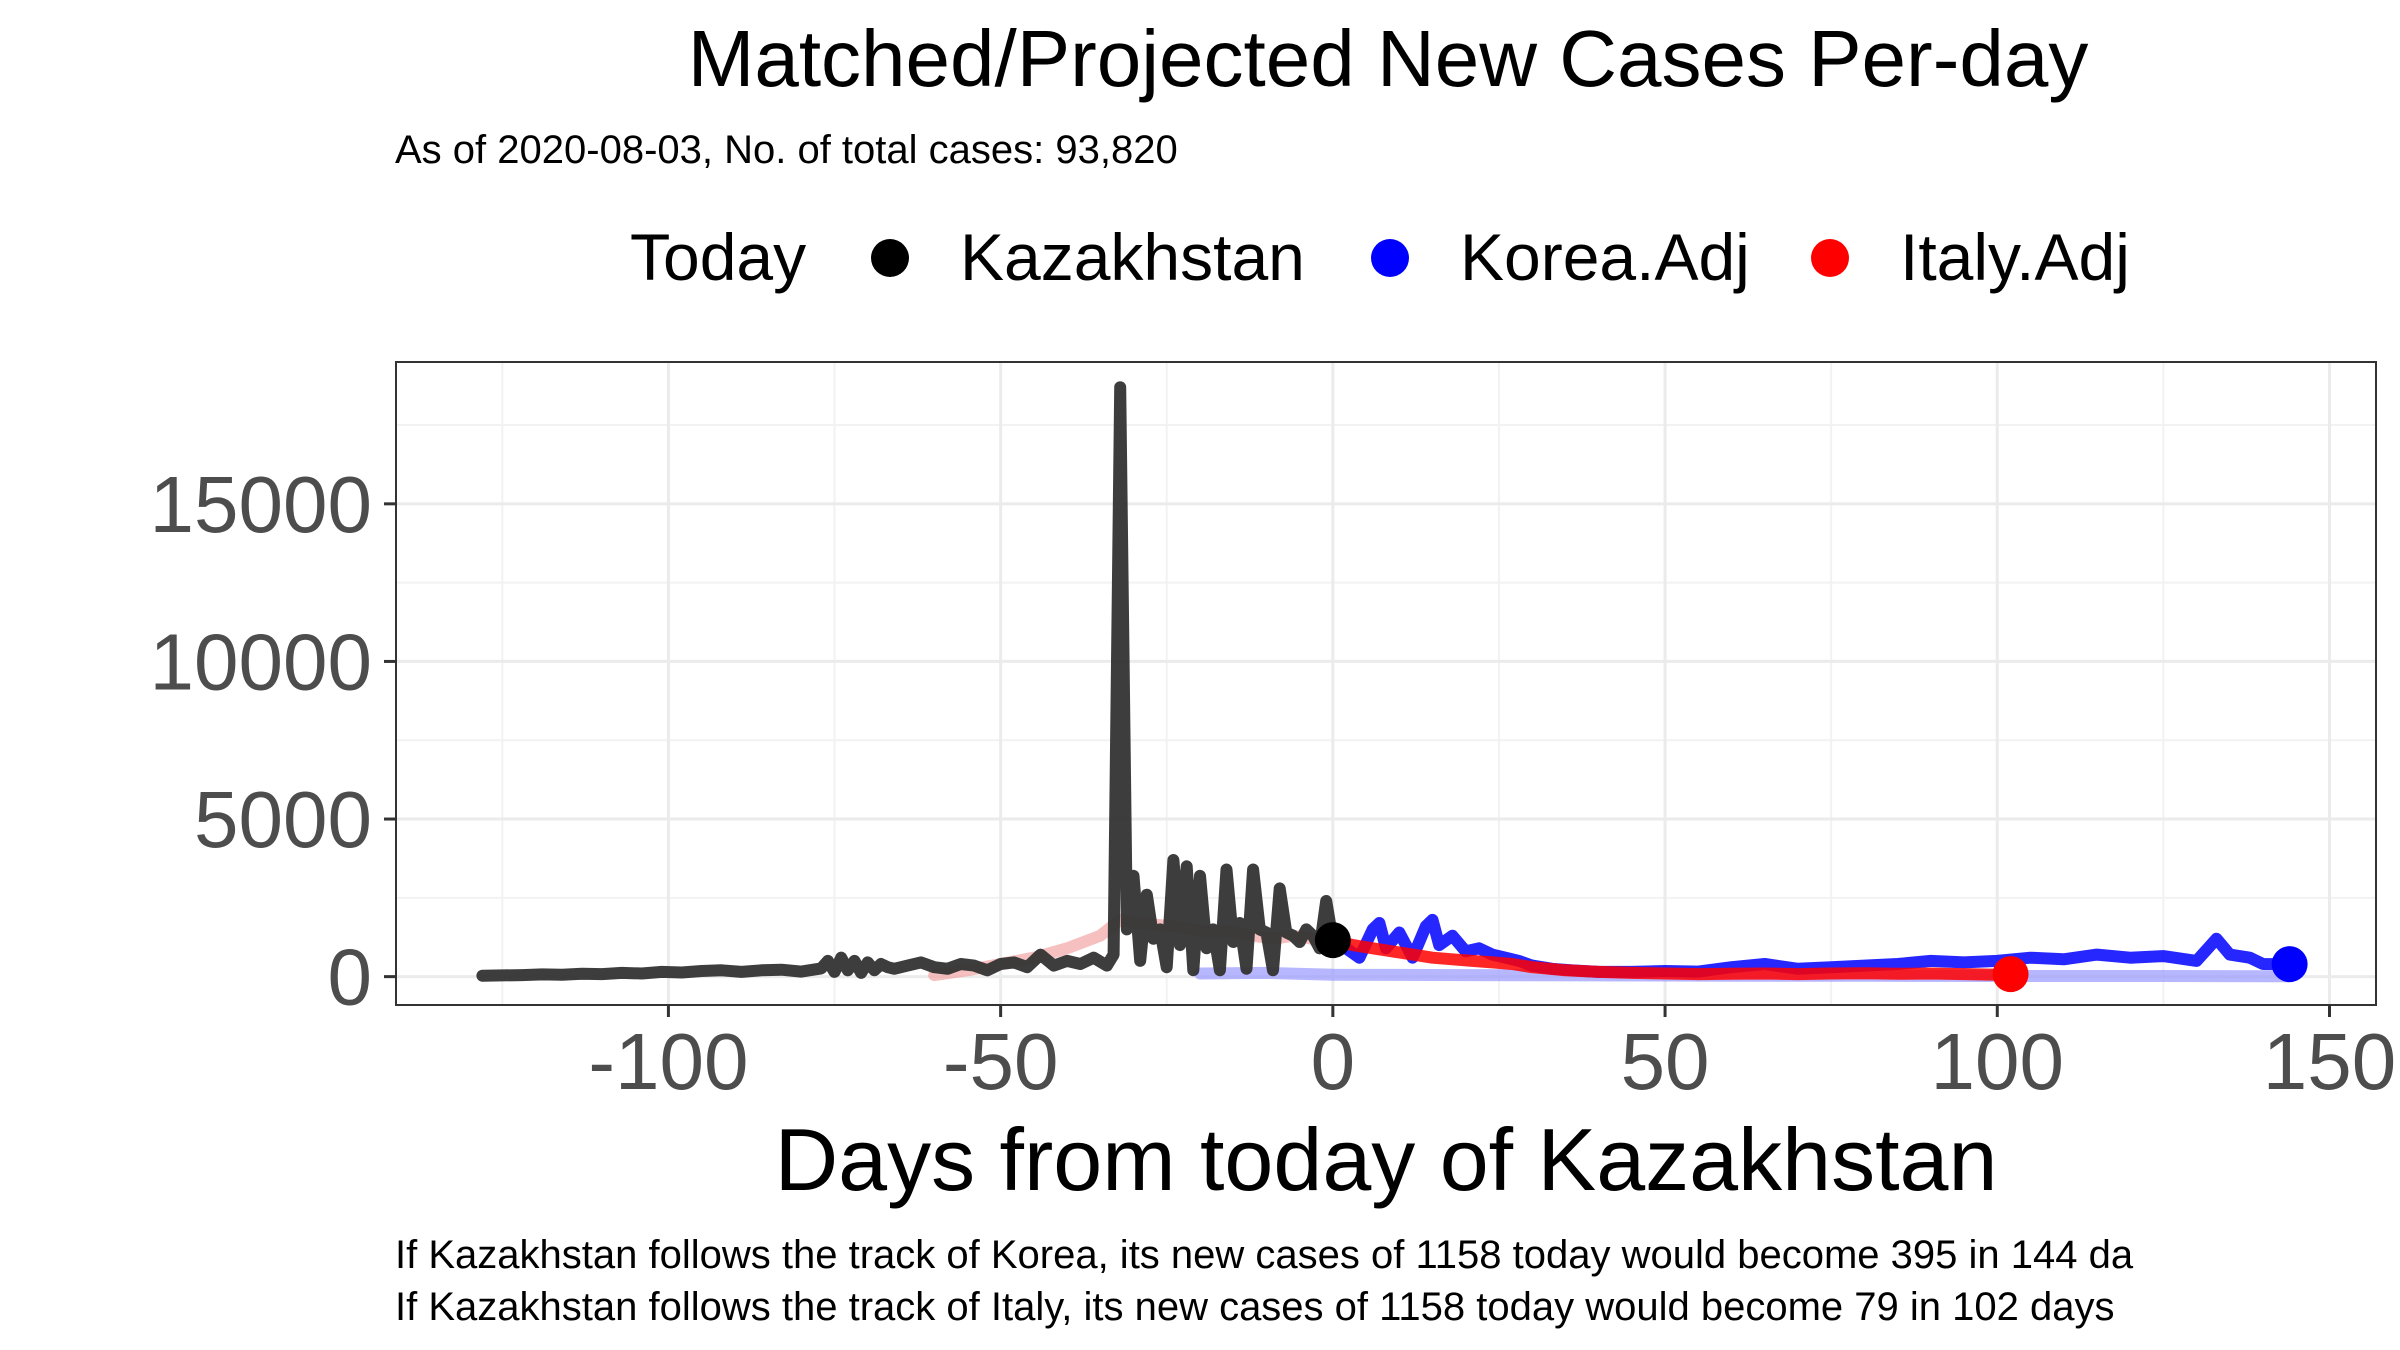 This screenshot has width=2400, height=1350. Describe the element at coordinates (273, 741) in the screenshot. I see `y-axis: 0 5000 10000 15000` at that location.